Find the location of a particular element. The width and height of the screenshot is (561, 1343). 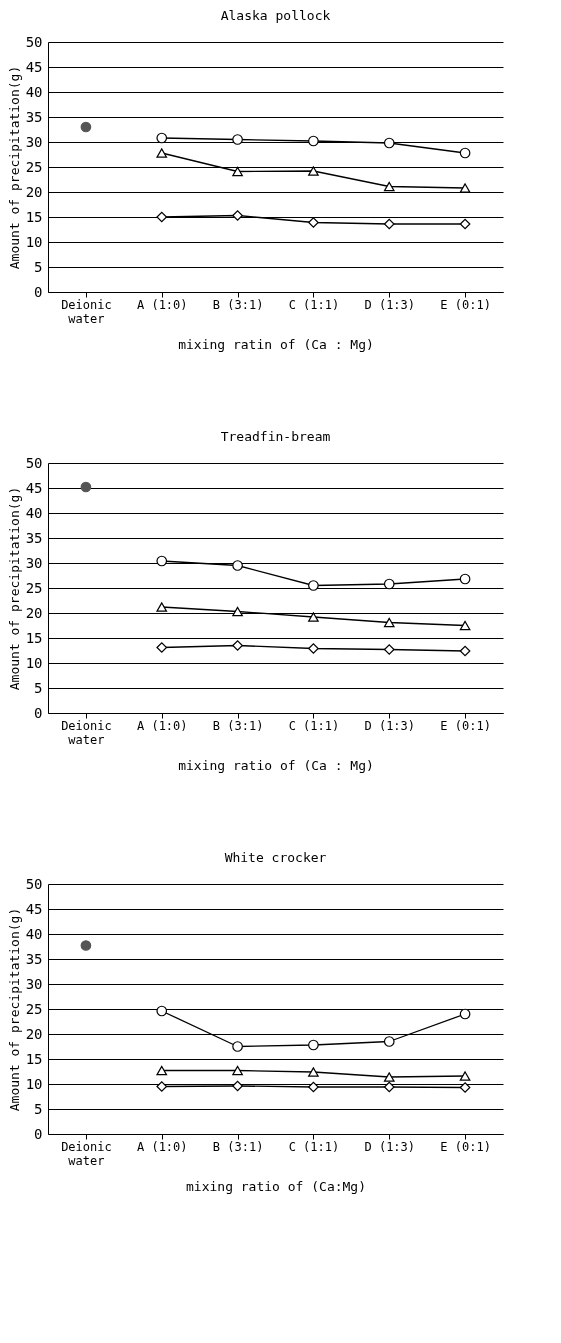

x-axis-title: mixing ratin of (Ca : Mg) is located at coordinates (276, 344).